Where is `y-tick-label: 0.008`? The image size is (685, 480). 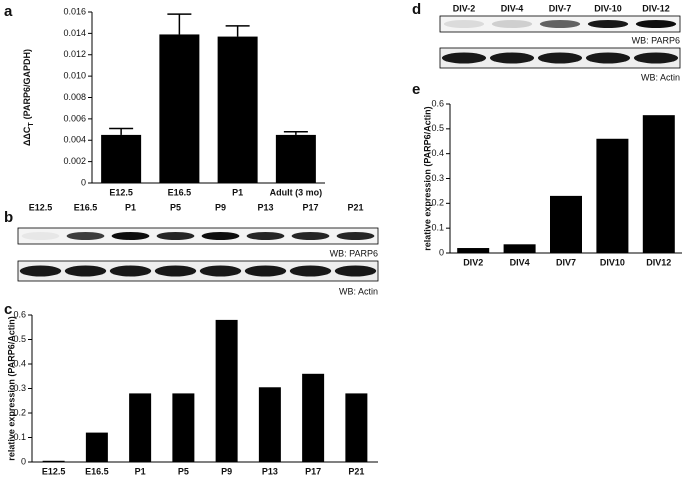
y-tick-label: 0.008 is located at coordinates (74, 97).